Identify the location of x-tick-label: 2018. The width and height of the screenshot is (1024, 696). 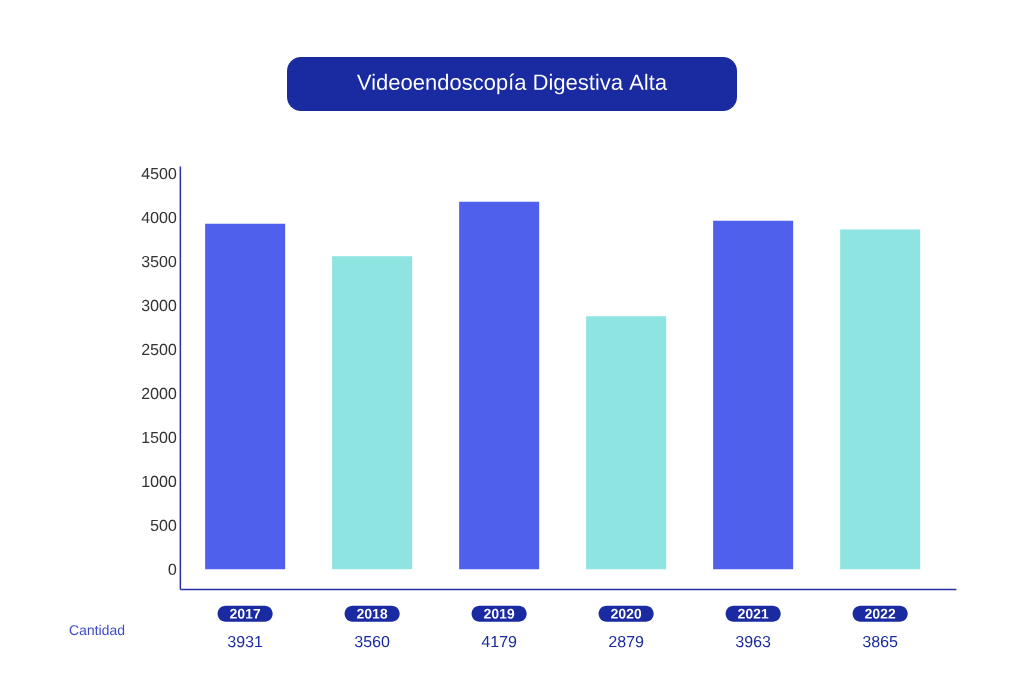
(372, 613).